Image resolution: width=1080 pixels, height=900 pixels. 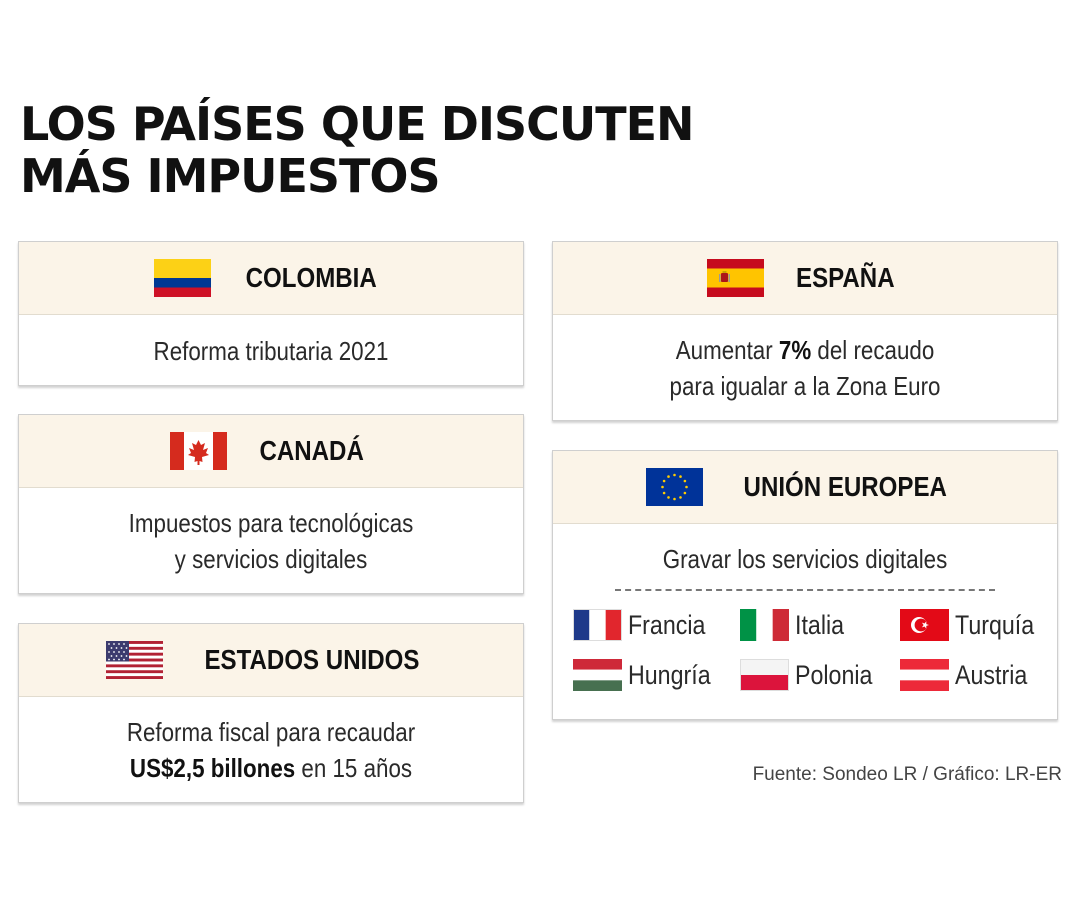 What do you see at coordinates (669, 674) in the screenshot?
I see `country-label: Hungría` at bounding box center [669, 674].